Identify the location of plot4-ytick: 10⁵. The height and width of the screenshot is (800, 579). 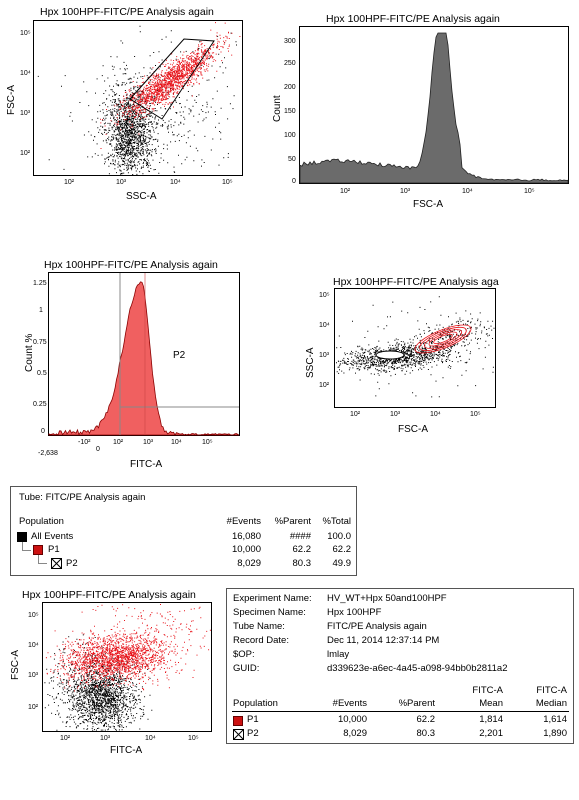
(324, 295).